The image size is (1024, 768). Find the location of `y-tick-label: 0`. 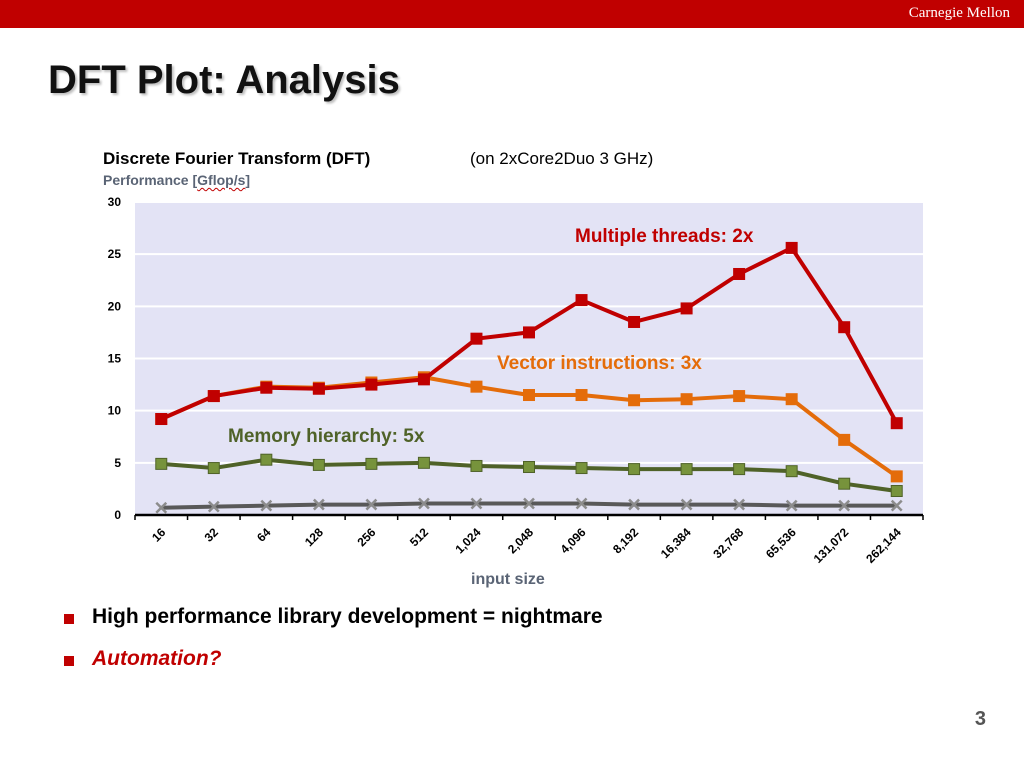

y-tick-label: 0 is located at coordinates (117, 515).